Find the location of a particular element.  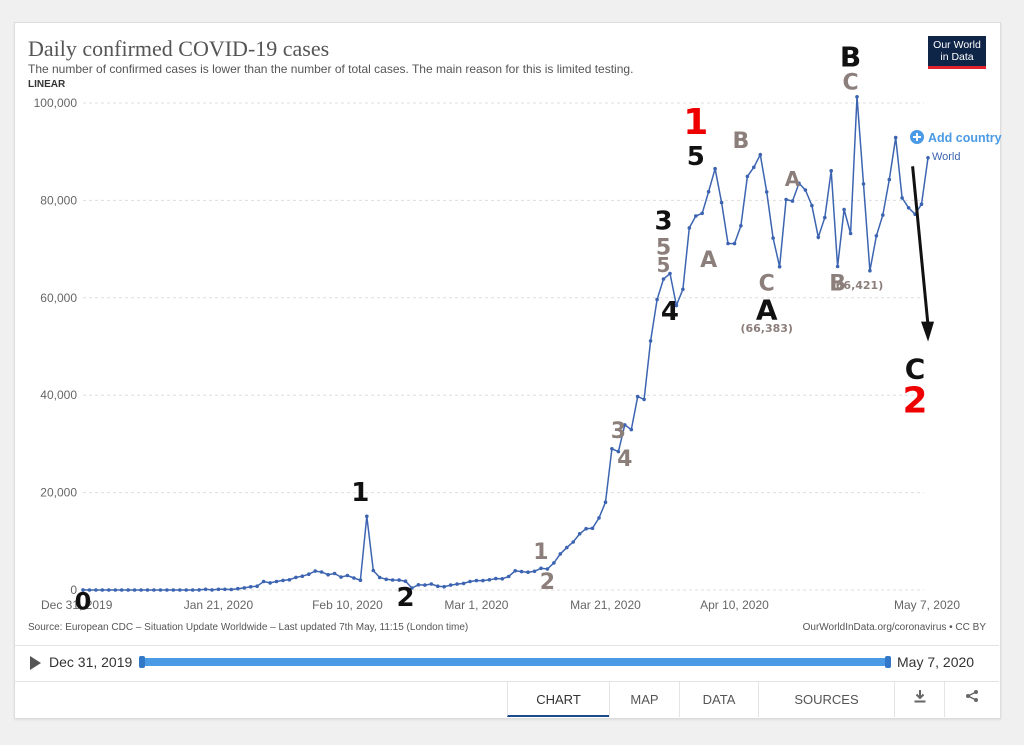

tab-chart: CHART is located at coordinates (558, 699).